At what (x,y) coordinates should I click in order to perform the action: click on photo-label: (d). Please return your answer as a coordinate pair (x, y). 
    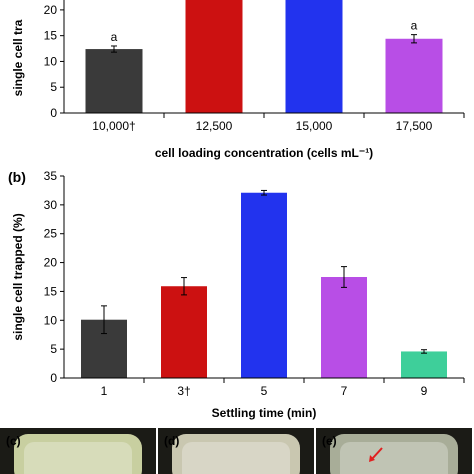
    Looking at the image, I should click on (171, 441).